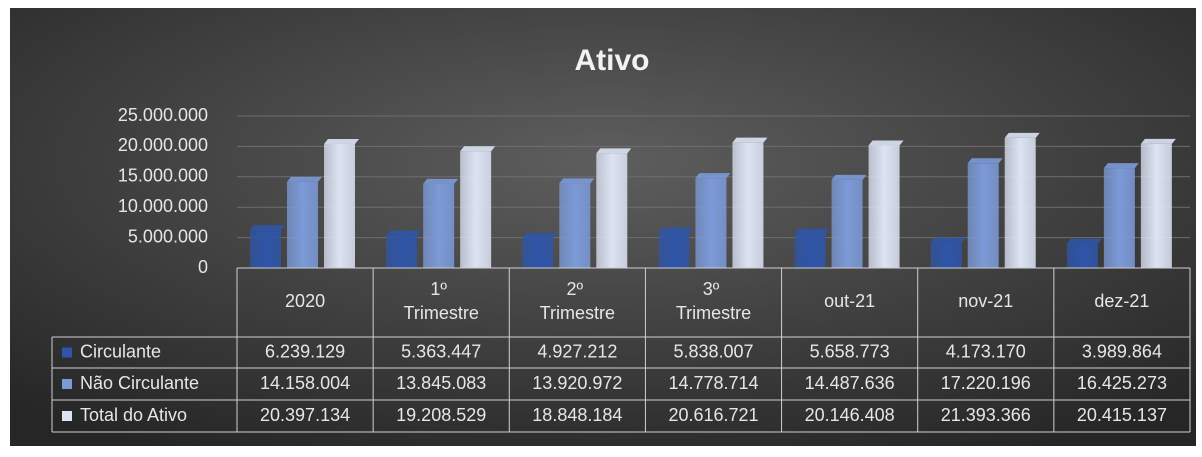 The image size is (1202, 457). What do you see at coordinates (713, 351) in the screenshot?
I see `table-value: 5.838.007` at bounding box center [713, 351].